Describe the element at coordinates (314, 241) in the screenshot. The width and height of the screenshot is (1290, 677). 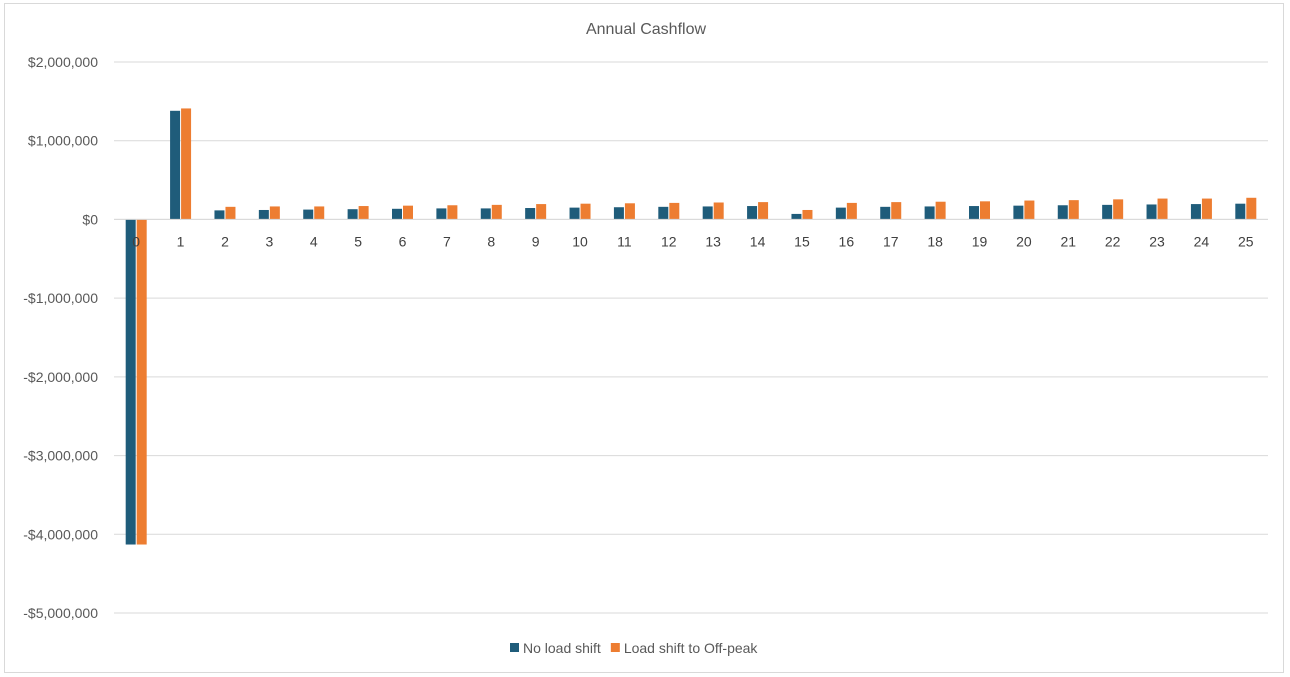
I see `x-tick-label: 4` at that location.